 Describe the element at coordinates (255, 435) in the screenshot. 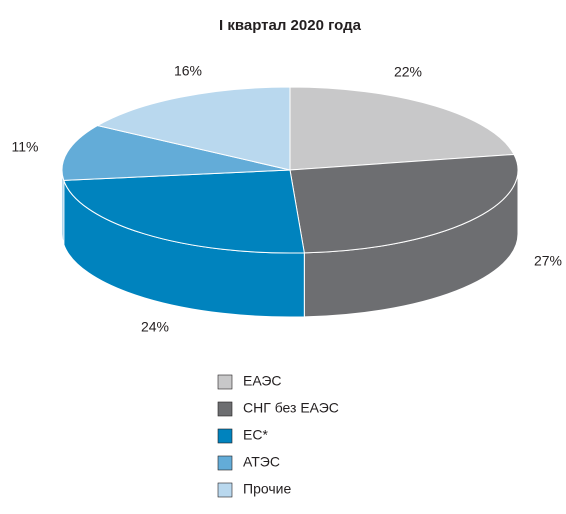

I see `legend-label: ЕС*` at that location.